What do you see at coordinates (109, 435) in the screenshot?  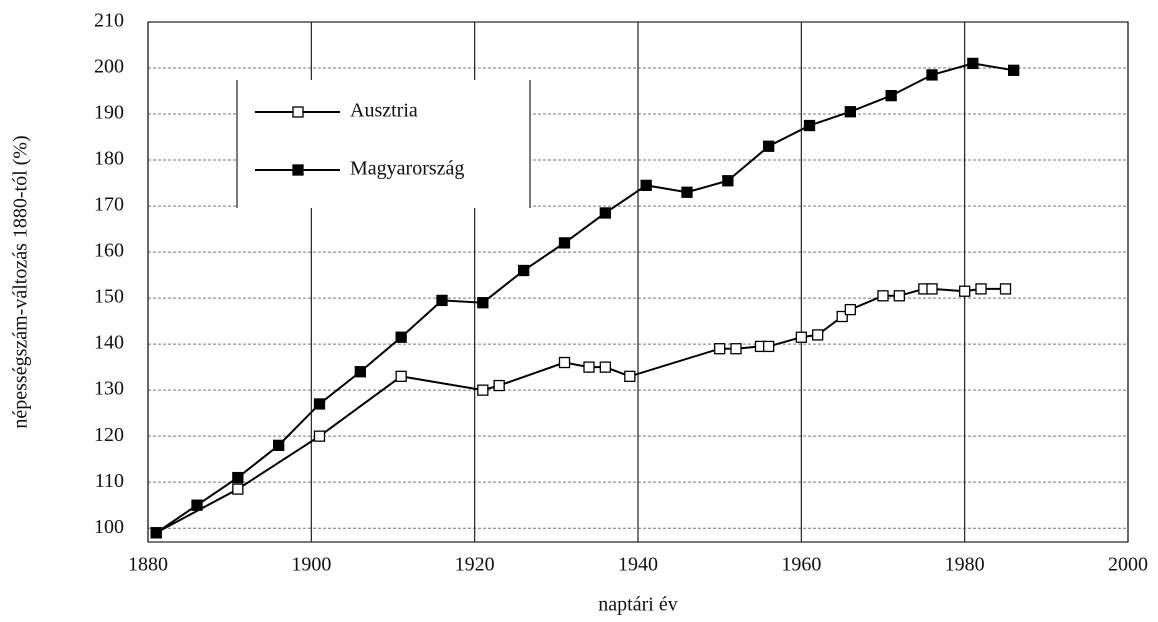 I see `y-tick-label: 120` at bounding box center [109, 435].